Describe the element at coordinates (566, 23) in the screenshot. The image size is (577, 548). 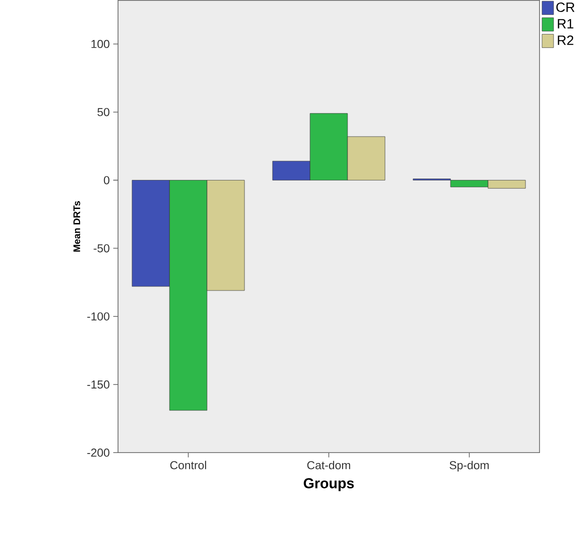
I see `legend-label: R1` at that location.